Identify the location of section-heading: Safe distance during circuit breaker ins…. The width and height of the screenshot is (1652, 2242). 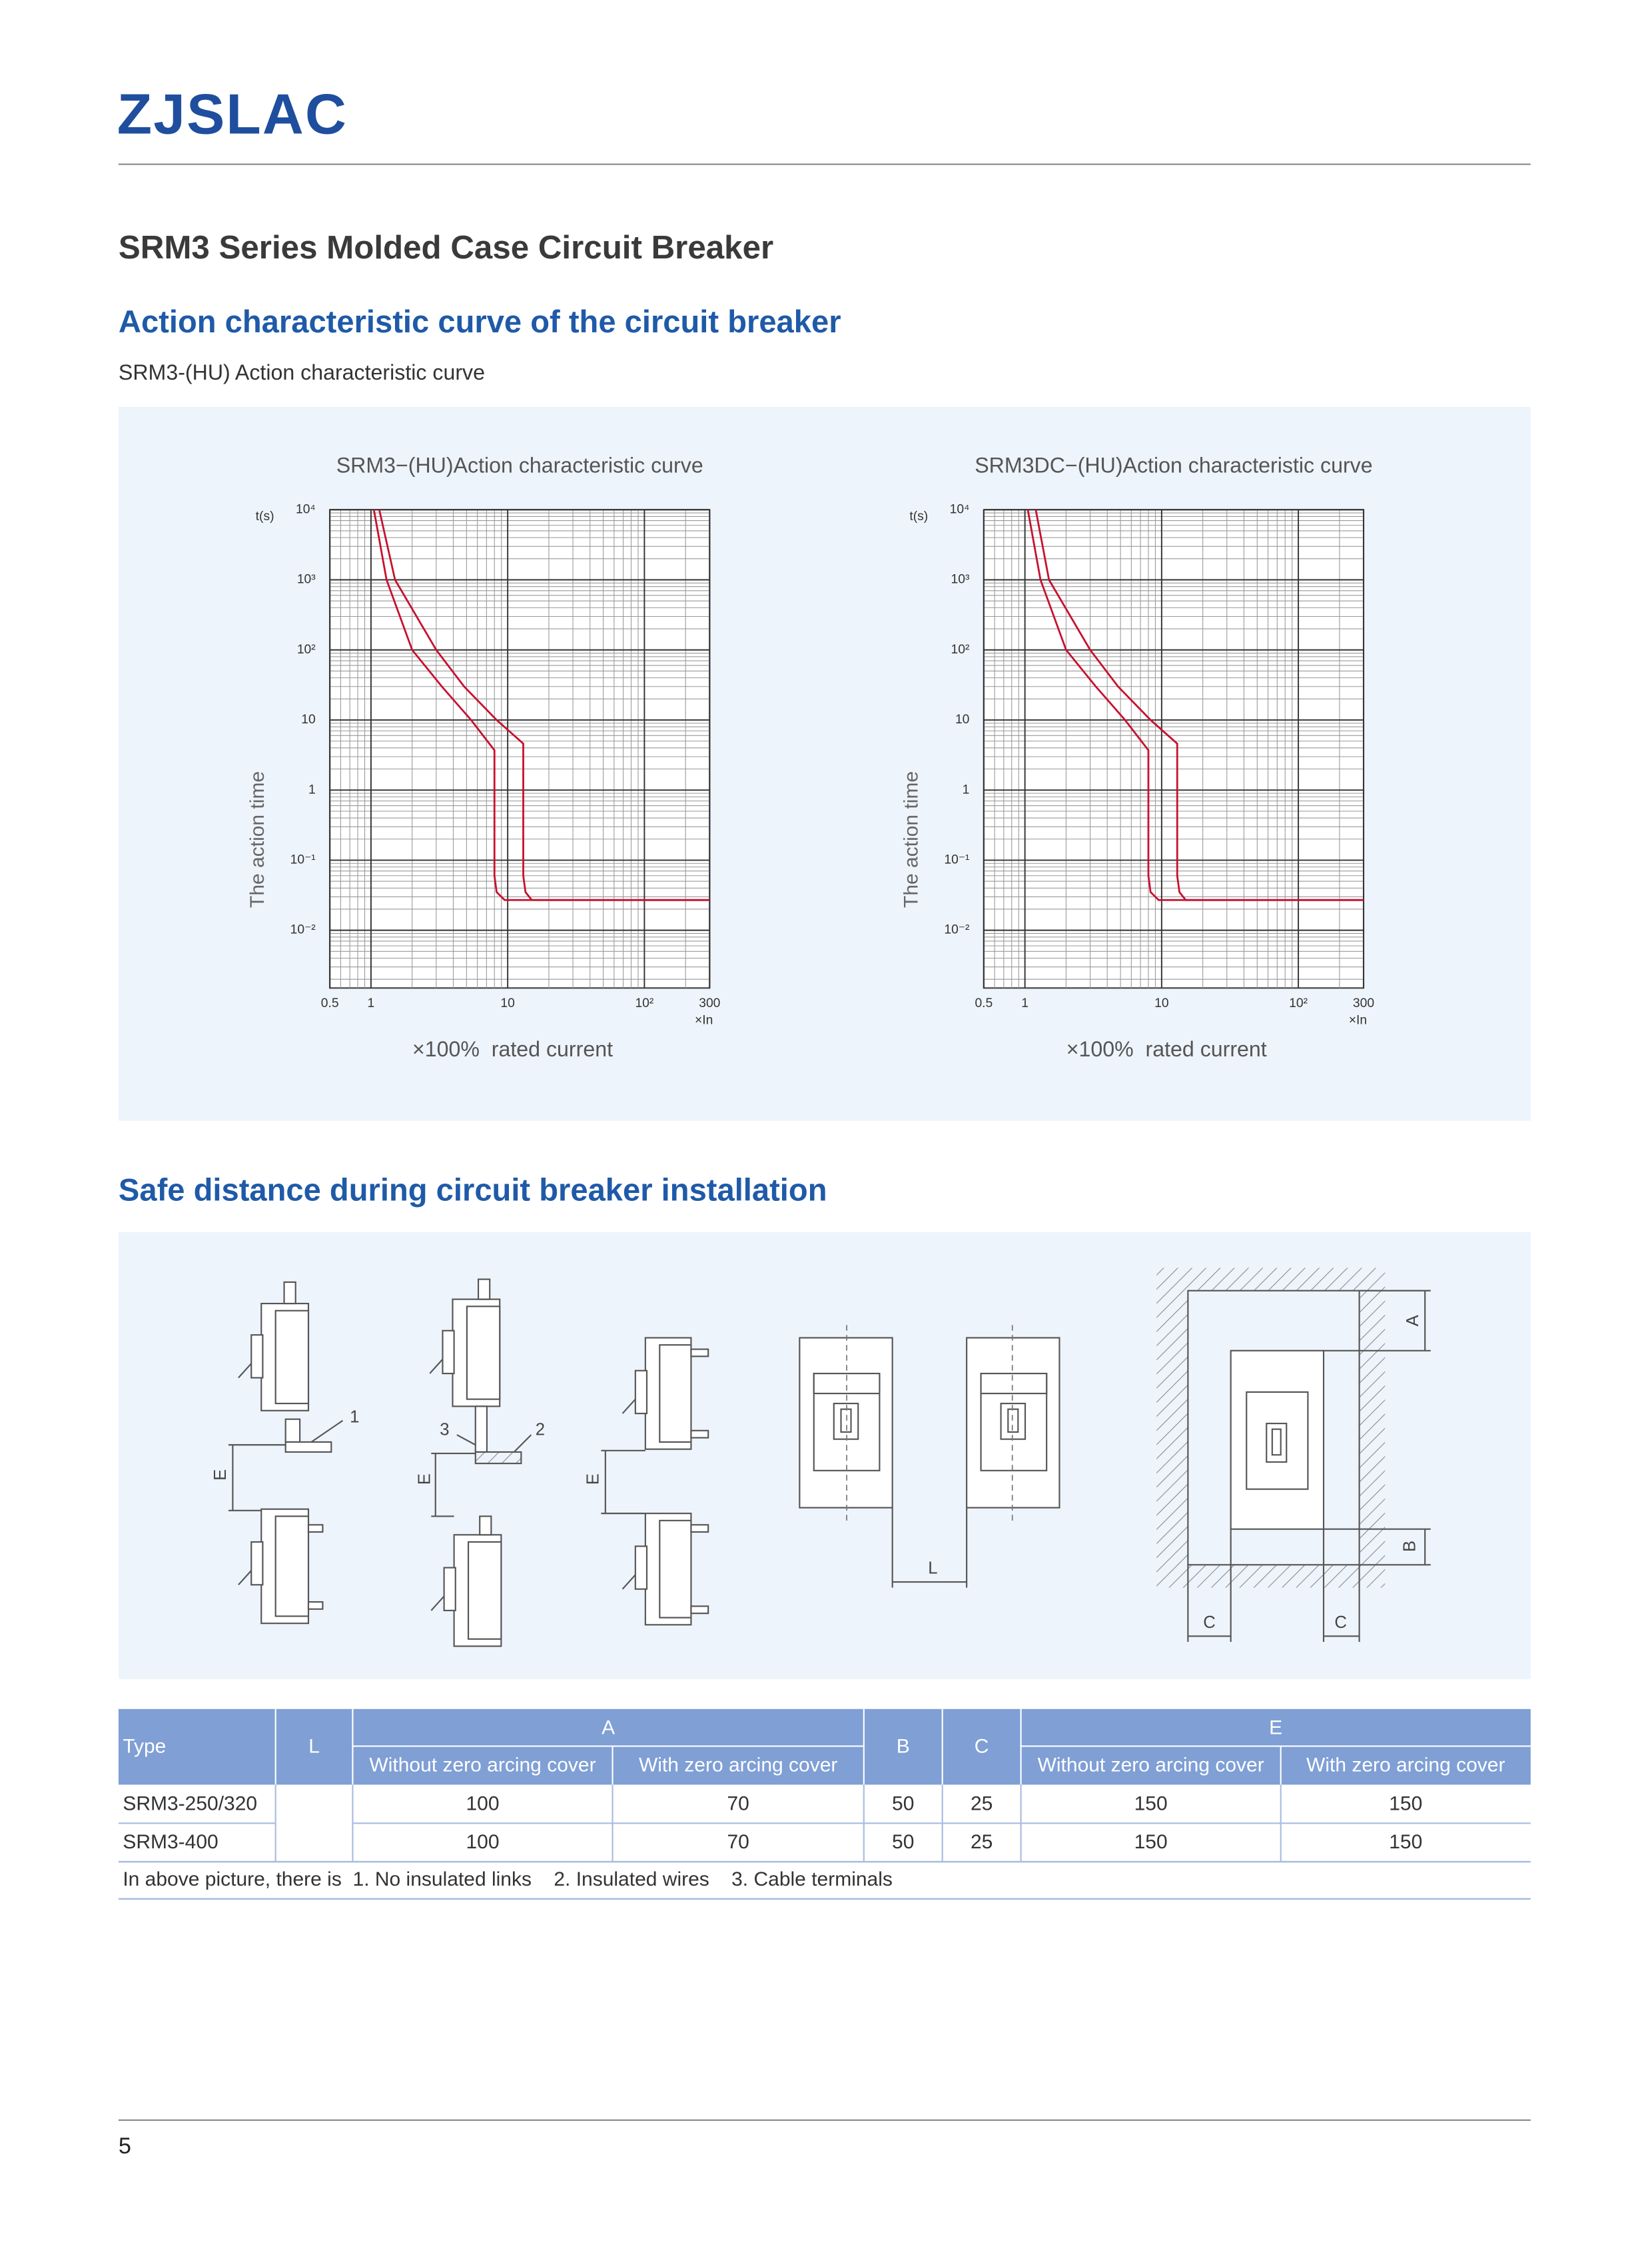
(473, 1189).